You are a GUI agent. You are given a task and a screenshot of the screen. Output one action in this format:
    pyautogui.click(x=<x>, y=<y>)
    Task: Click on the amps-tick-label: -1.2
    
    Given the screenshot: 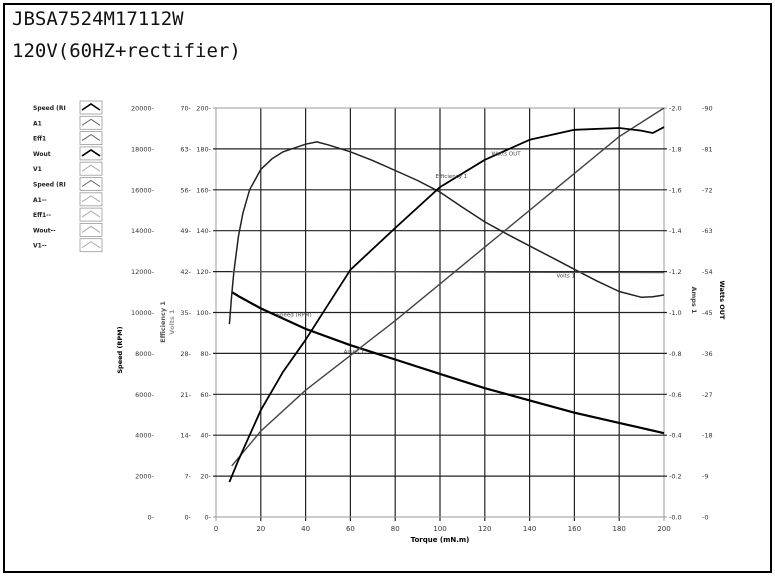 What is the action you would take?
    pyautogui.click(x=675, y=272)
    